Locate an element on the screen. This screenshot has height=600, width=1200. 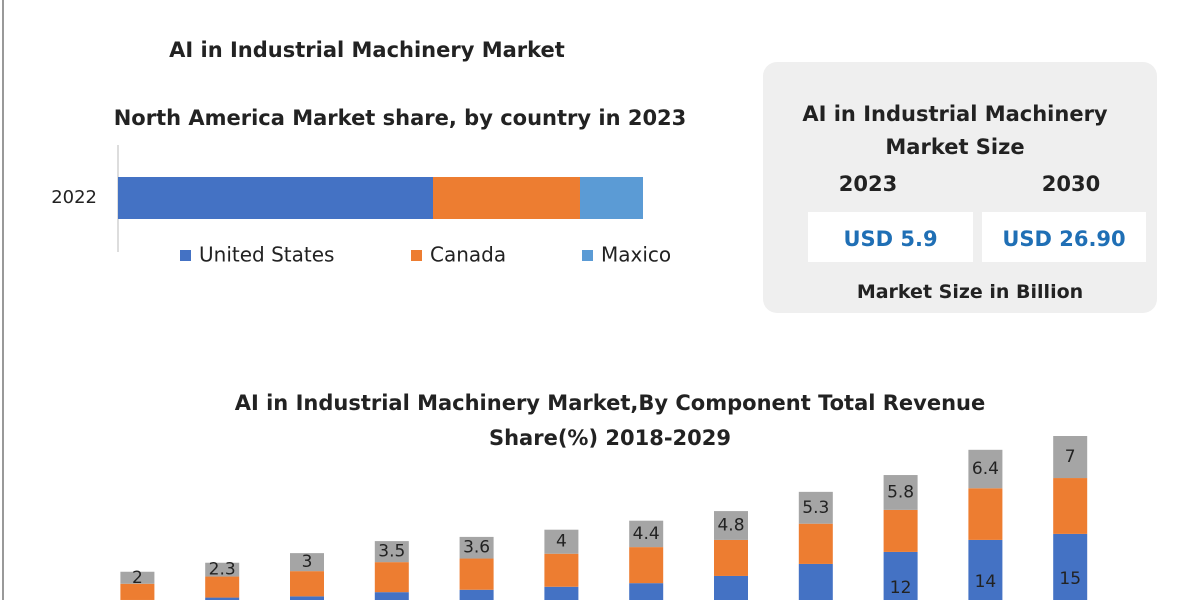
data-label: 7 is located at coordinates (1070, 457).